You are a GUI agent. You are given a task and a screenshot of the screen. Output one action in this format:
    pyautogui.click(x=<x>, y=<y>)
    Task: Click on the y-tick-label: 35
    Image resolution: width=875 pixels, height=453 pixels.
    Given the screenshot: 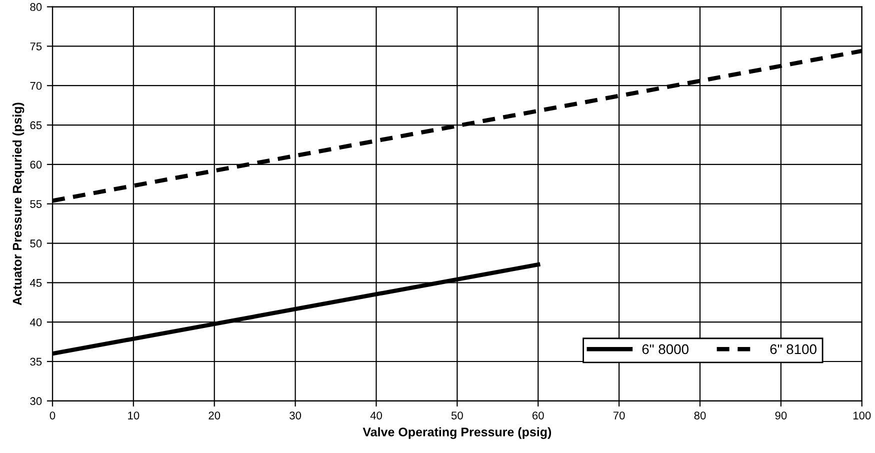 What is the action you would take?
    pyautogui.click(x=36, y=362)
    